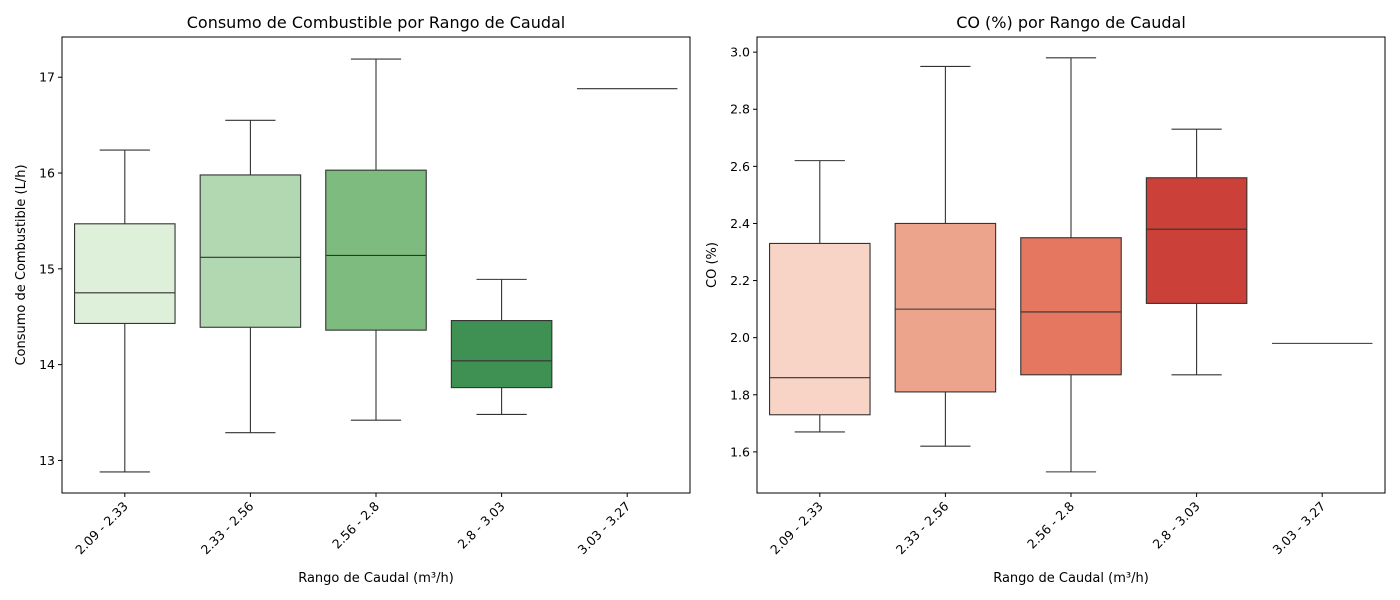 This screenshot has height=600, width=1400. What do you see at coordinates (604, 528) in the screenshot?
I see `fuel-x-tick-label: 3.03 - 3.27` at bounding box center [604, 528].